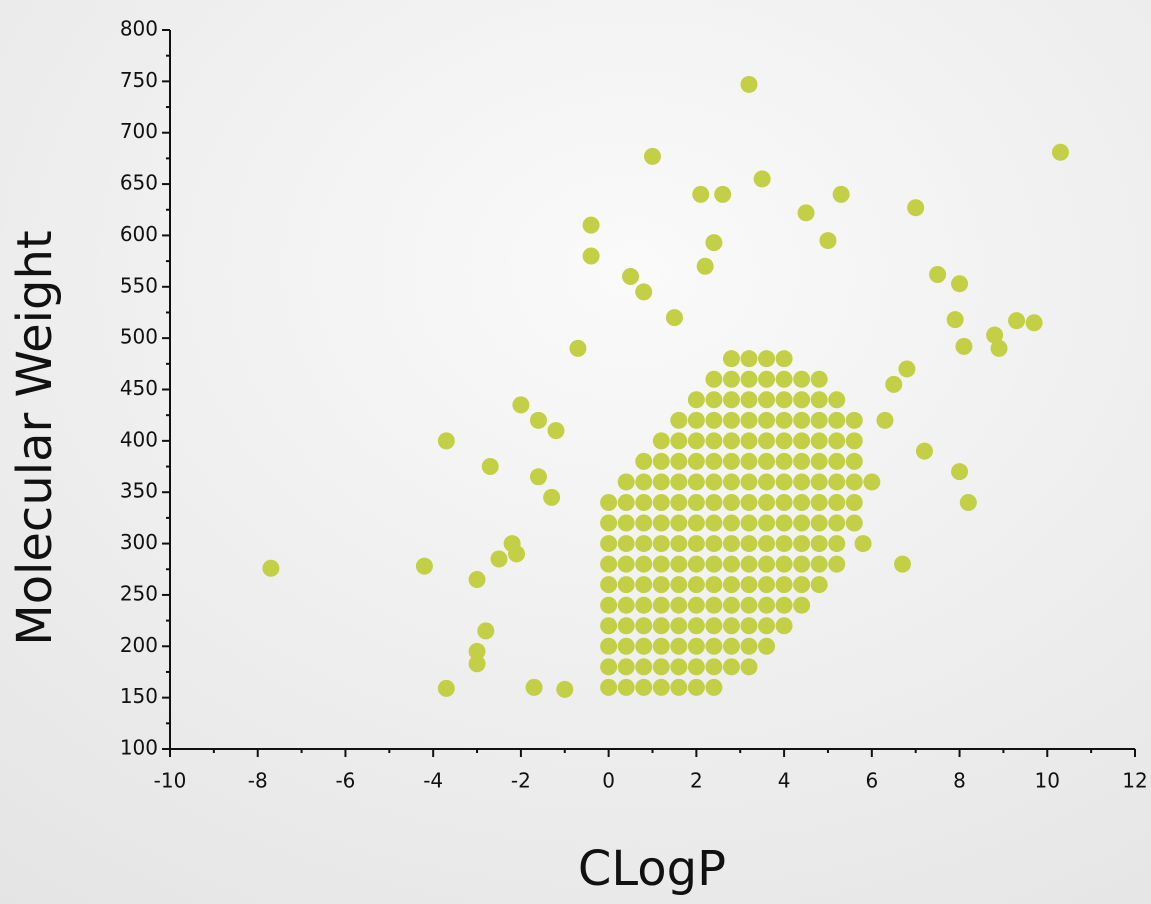 The height and width of the screenshot is (904, 1151). Describe the element at coordinates (258, 781) in the screenshot. I see `x-tick-label: -8` at that location.